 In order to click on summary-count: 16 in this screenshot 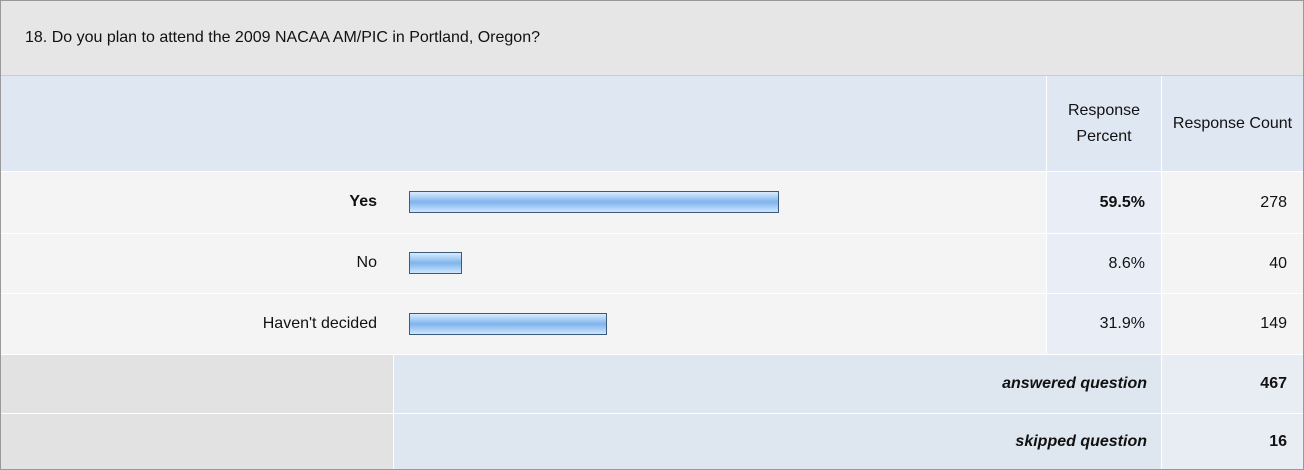, I will do `click(1232, 441)`.